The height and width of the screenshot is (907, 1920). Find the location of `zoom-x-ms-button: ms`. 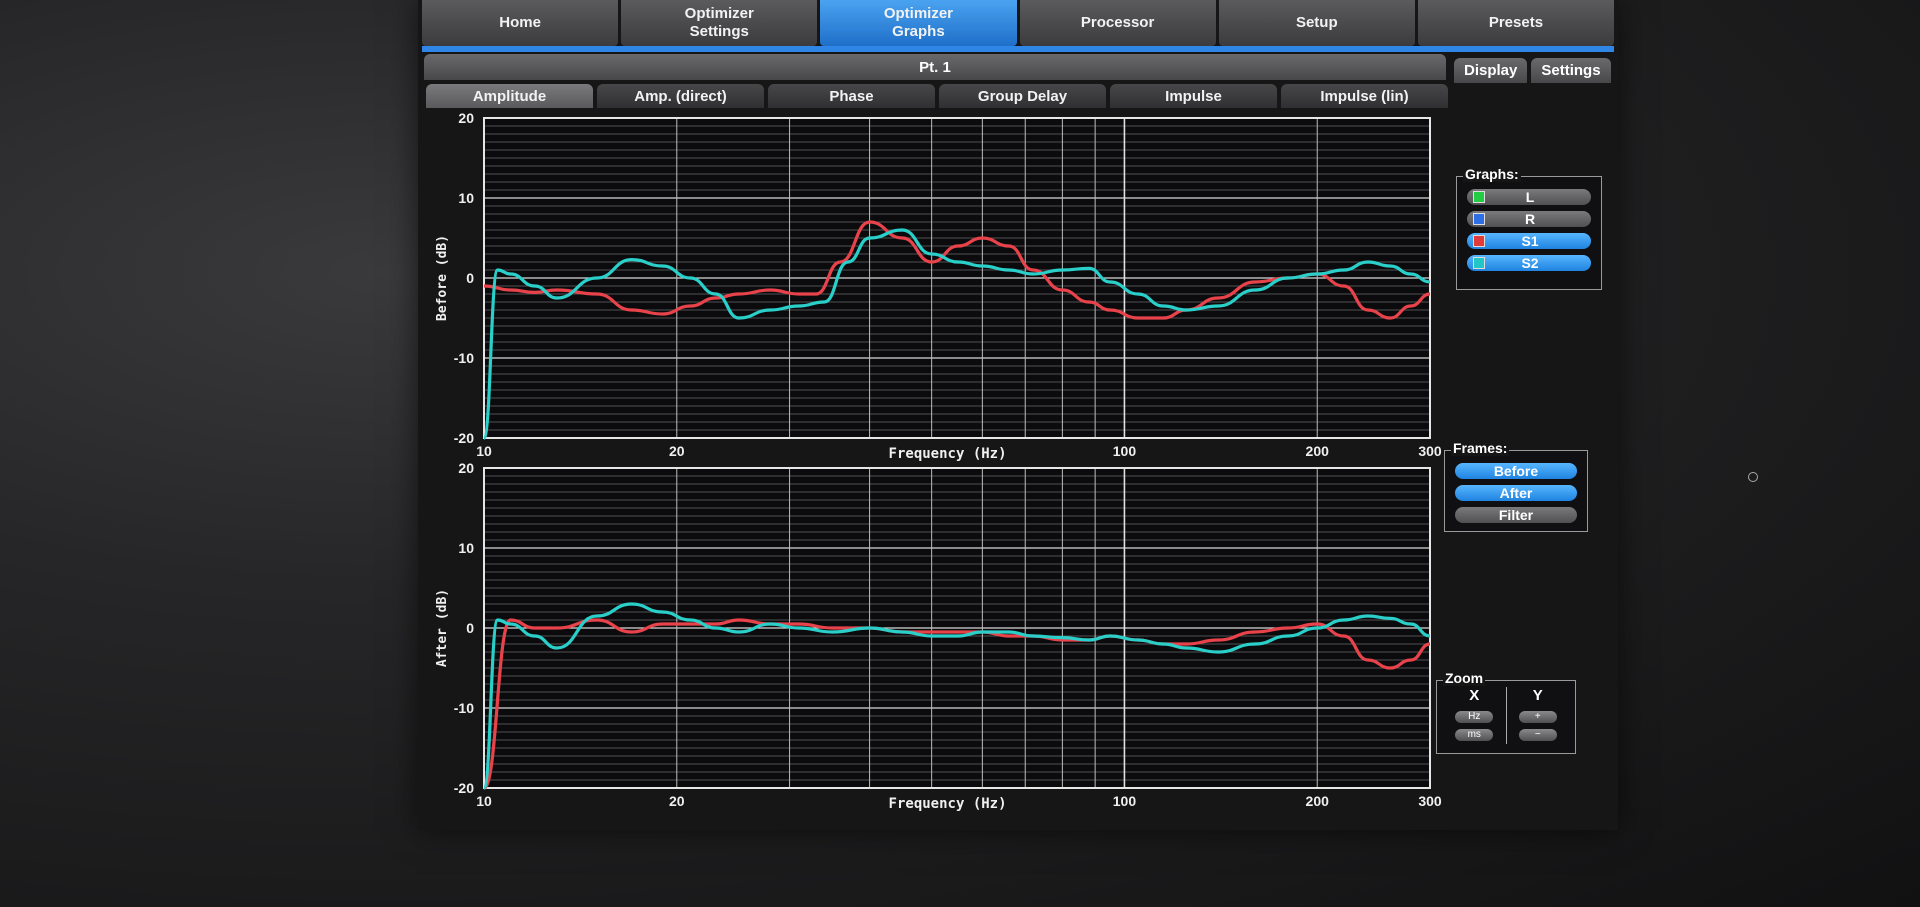

zoom-x-ms-button: ms is located at coordinates (1474, 735).